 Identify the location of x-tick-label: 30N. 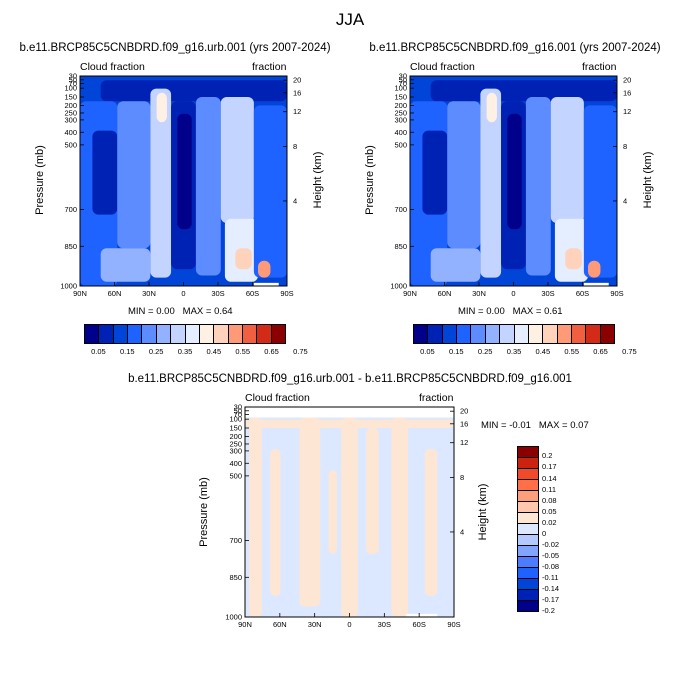
(479, 293).